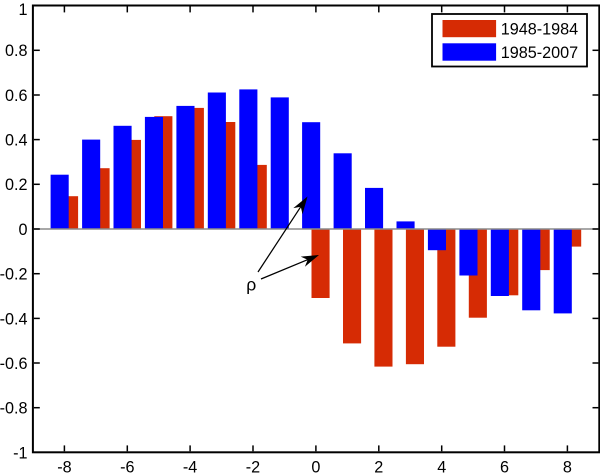  Describe the element at coordinates (190, 466) in the screenshot. I see `svg-text: -4` at that location.